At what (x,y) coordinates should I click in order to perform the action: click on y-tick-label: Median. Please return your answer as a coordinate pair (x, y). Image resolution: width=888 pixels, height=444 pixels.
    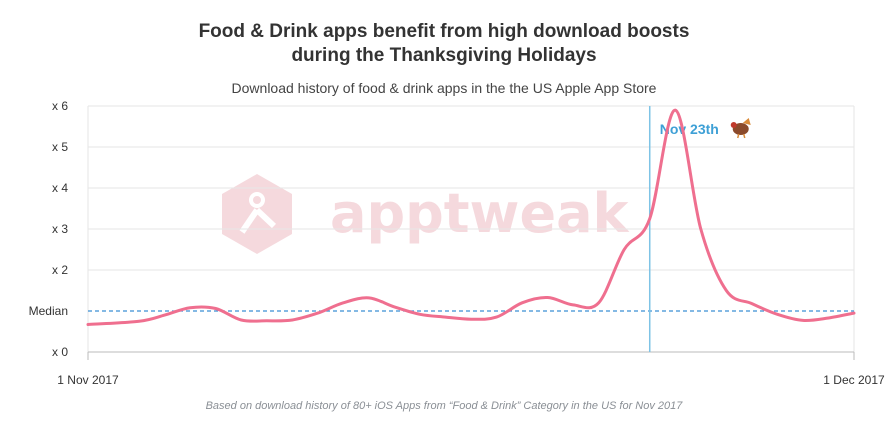
    Looking at the image, I should click on (48, 311).